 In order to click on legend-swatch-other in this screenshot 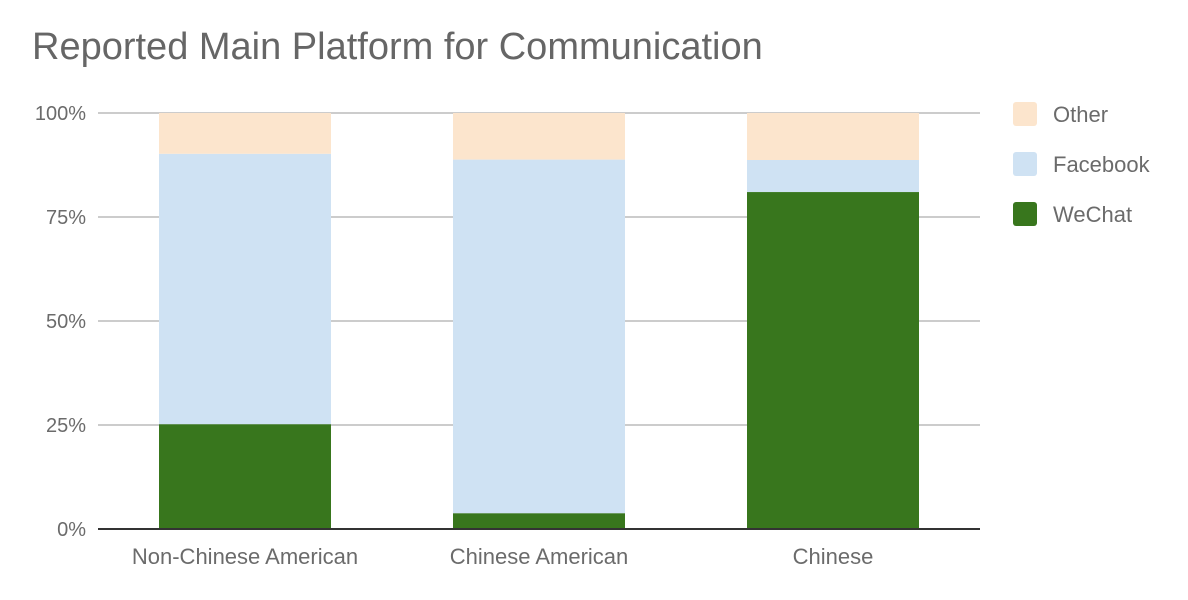, I will do `click(1025, 114)`.